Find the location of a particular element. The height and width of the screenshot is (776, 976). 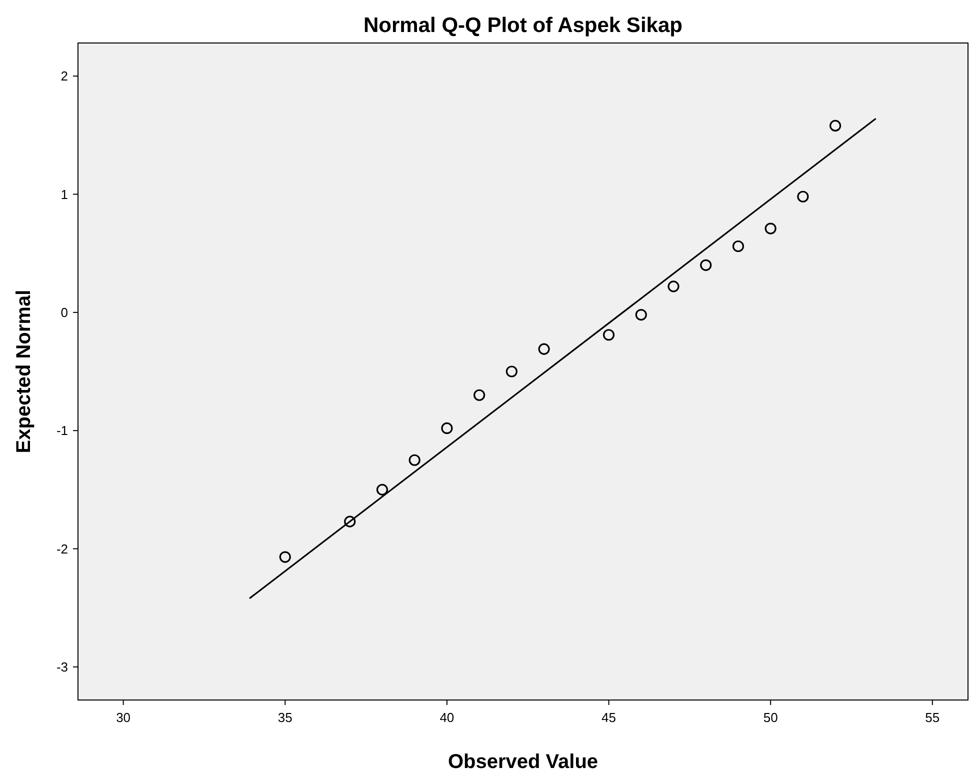

y-tick-label: -2 is located at coordinates (62, 548).